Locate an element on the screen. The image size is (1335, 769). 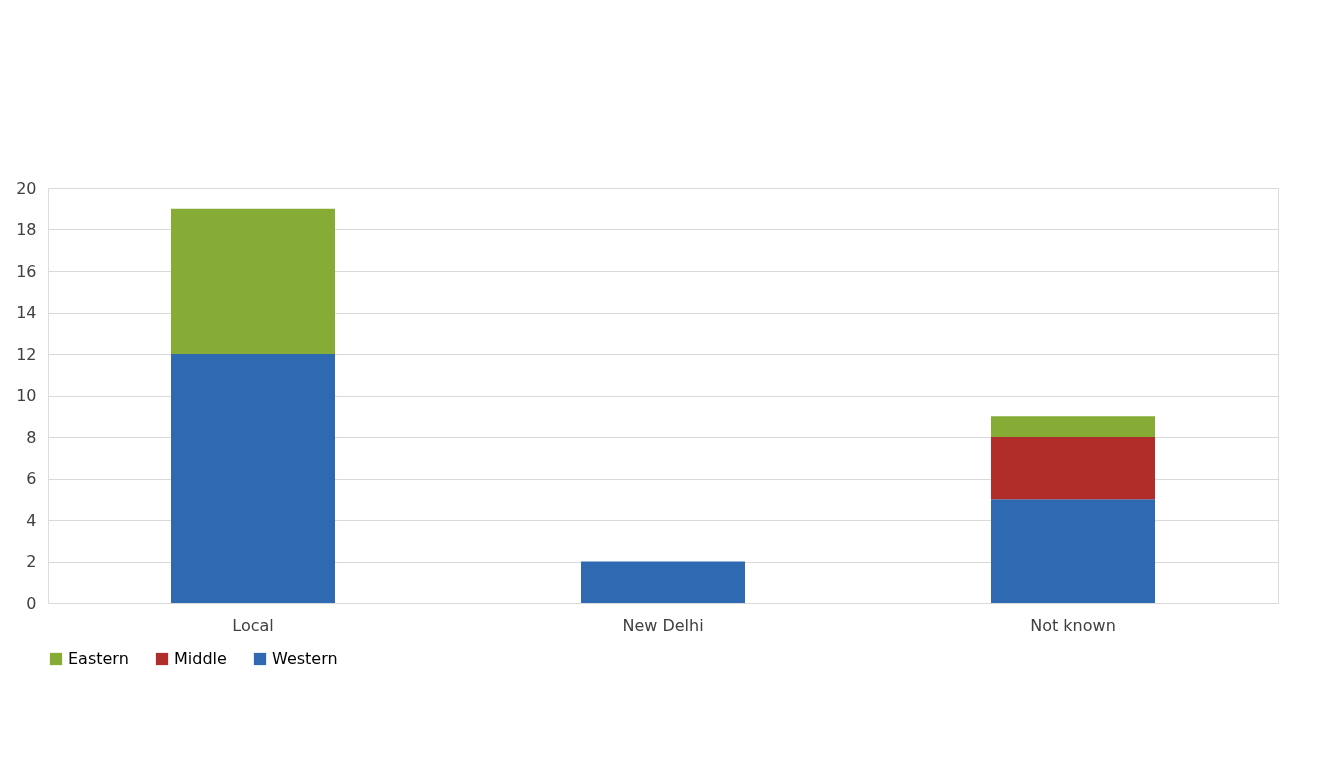
y-tick-label: 20 is located at coordinates (26, 188).